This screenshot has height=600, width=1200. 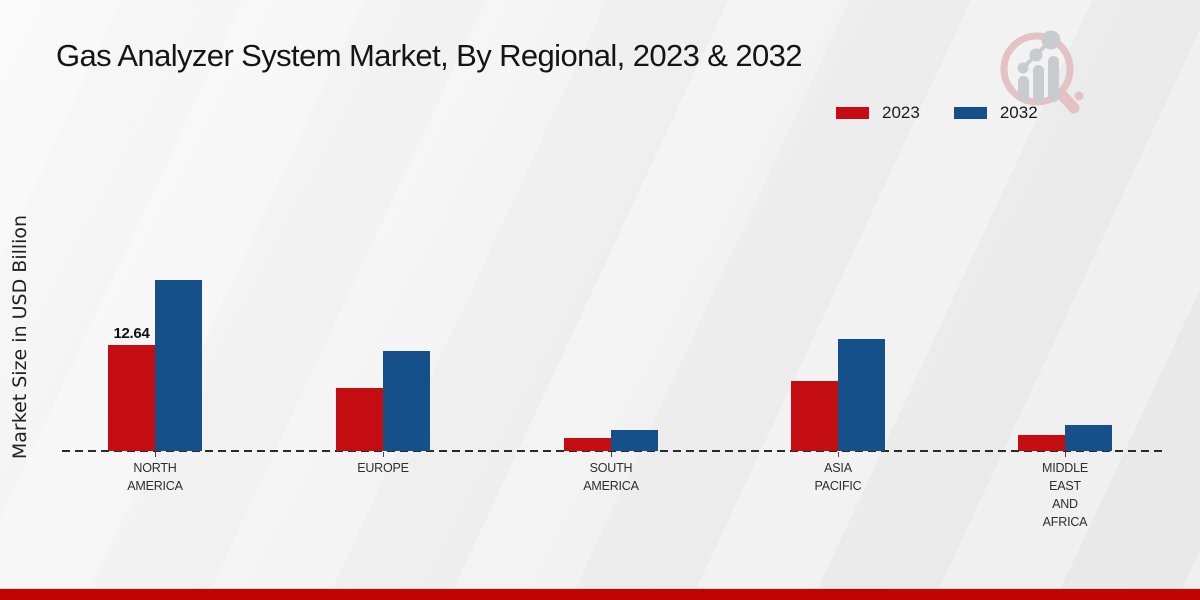 What do you see at coordinates (611, 454) in the screenshot?
I see `axis-tick-south-america` at bounding box center [611, 454].